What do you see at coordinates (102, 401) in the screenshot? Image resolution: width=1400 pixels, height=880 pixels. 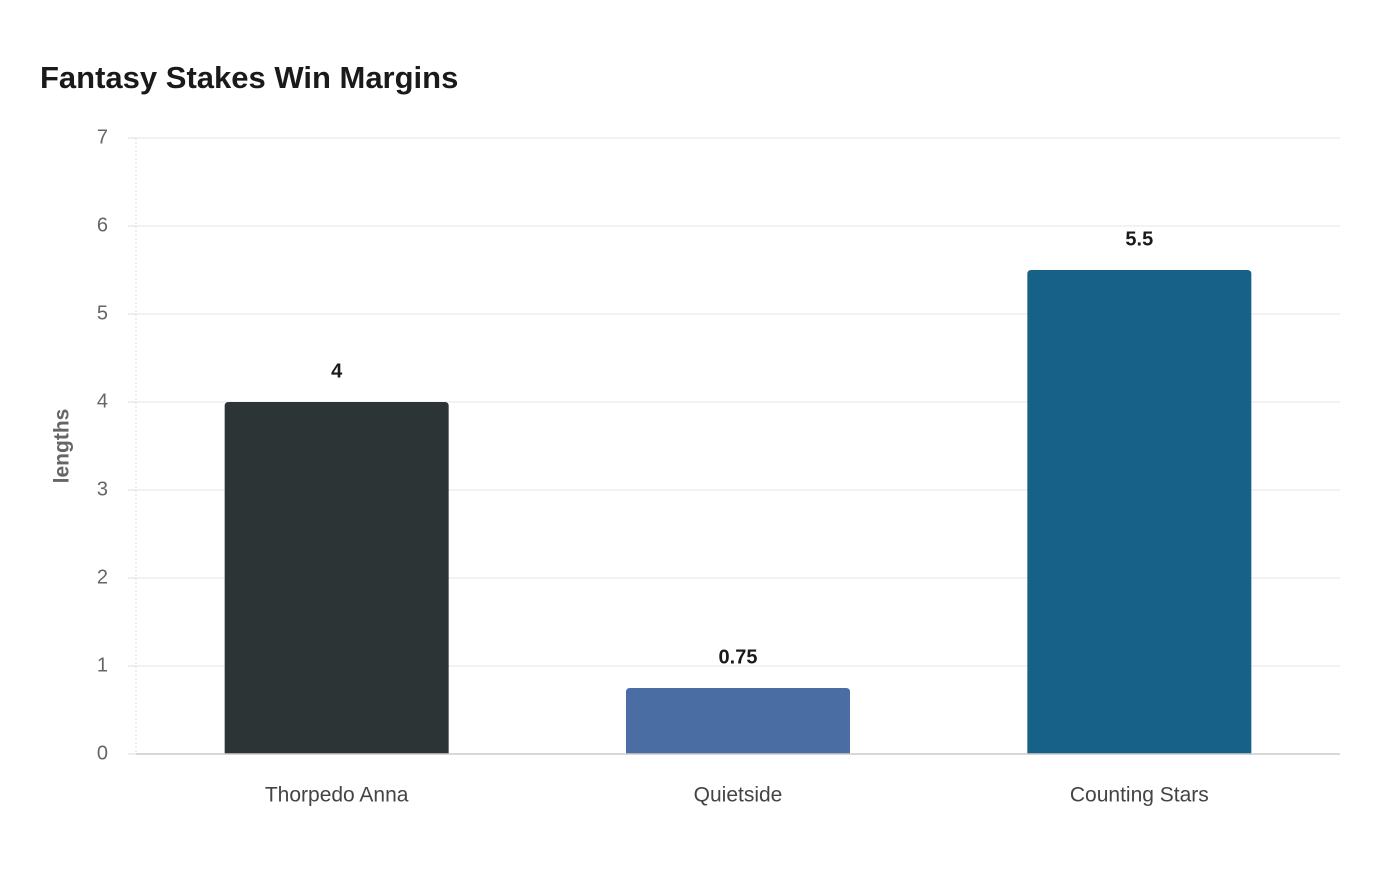 I see `y-tick-label: 4` at bounding box center [102, 401].